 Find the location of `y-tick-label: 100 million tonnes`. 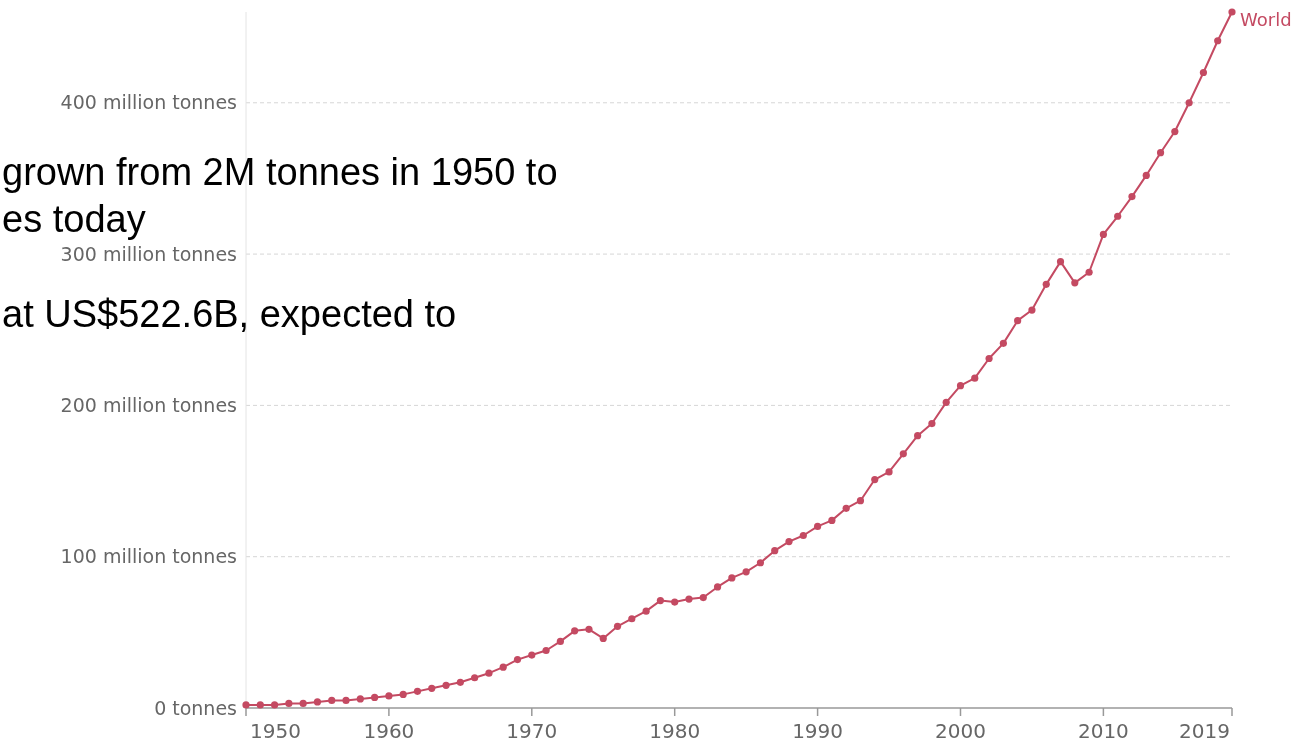

y-tick-label: 100 million tonnes is located at coordinates (148, 556).